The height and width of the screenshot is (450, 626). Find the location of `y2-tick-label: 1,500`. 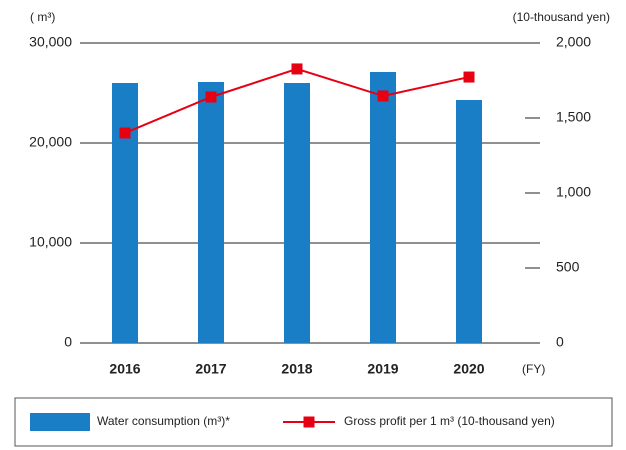

y2-tick-label: 1,500 is located at coordinates (573, 117).